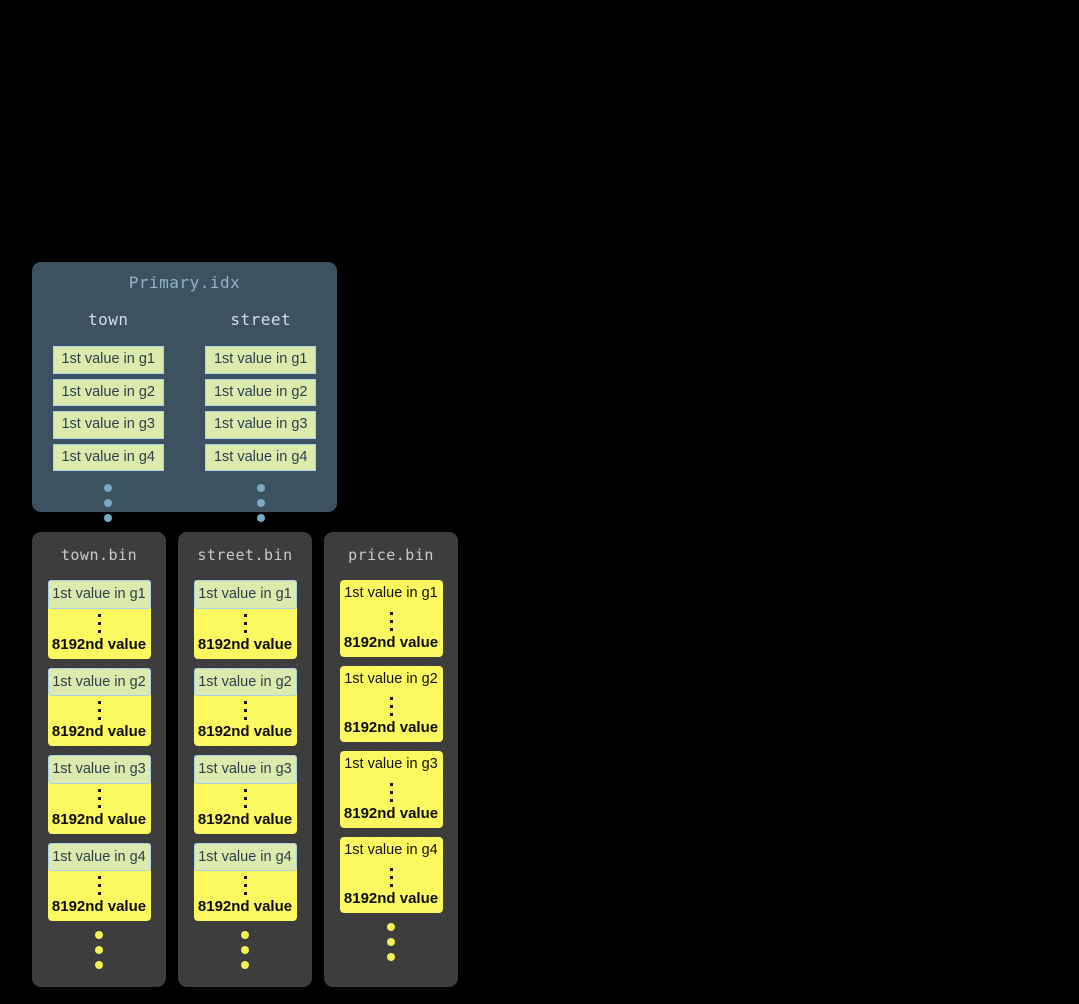 This screenshot has width=1079, height=1004. What do you see at coordinates (99, 555) in the screenshot?
I see `bin-panel-title: town.bin` at bounding box center [99, 555].